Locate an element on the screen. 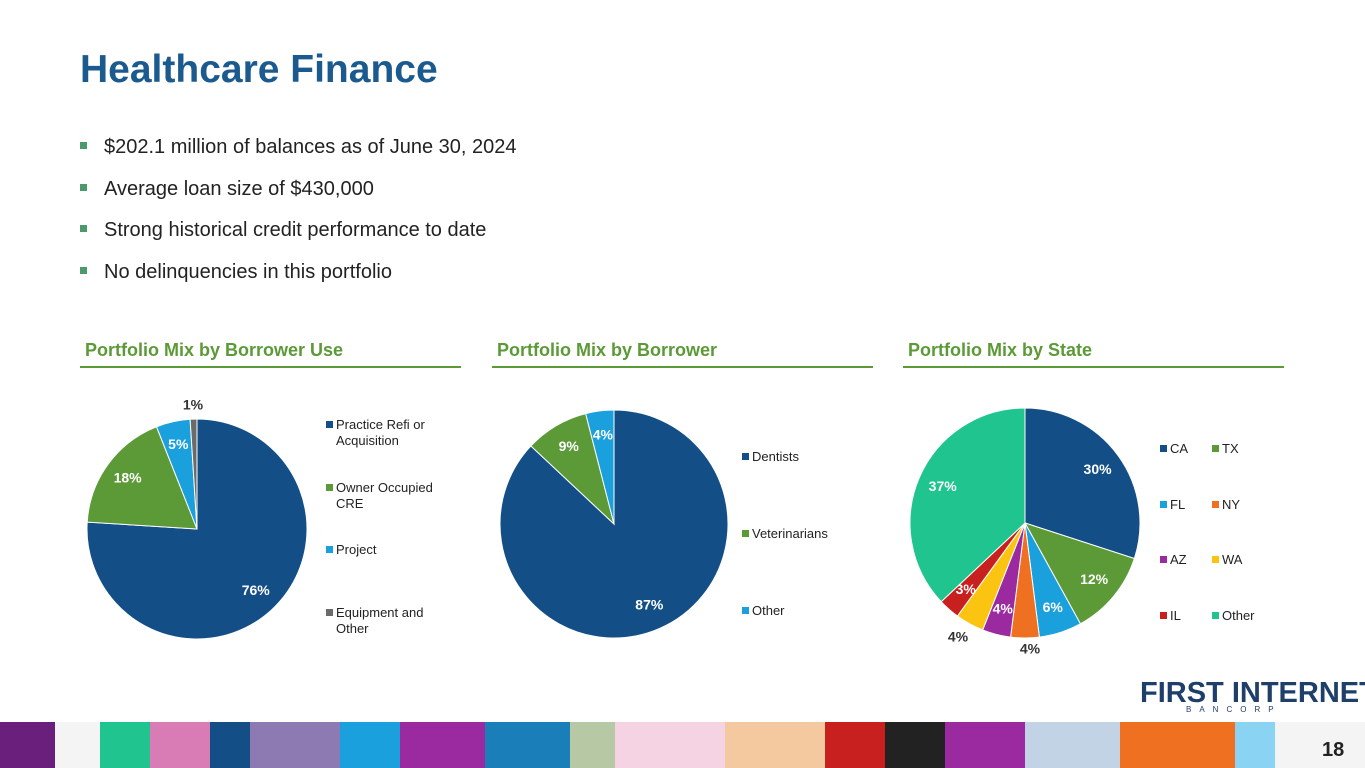 This screenshot has height=768, width=1365. chart-title: Portfolio Mix by Borrower is located at coordinates (607, 350).